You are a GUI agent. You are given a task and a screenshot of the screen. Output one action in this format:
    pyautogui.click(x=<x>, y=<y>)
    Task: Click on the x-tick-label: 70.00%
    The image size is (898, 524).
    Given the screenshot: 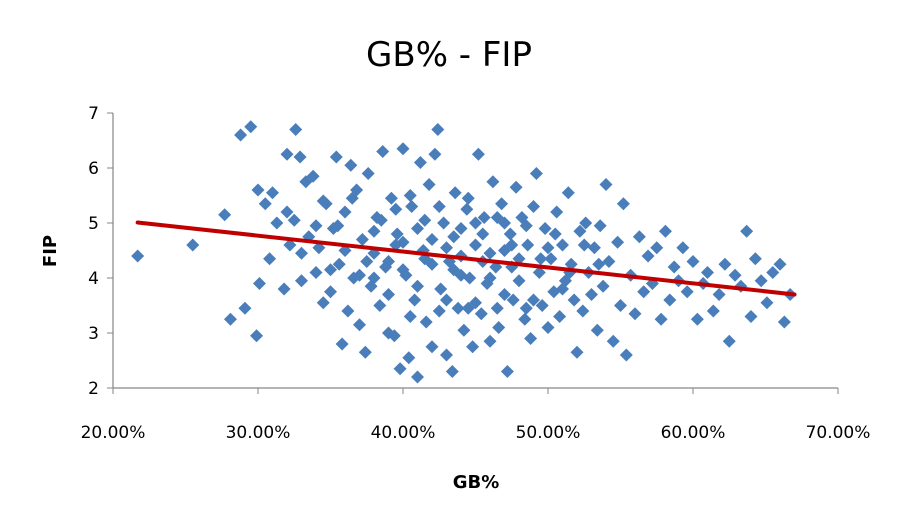 What is the action you would take?
    pyautogui.click(x=838, y=433)
    